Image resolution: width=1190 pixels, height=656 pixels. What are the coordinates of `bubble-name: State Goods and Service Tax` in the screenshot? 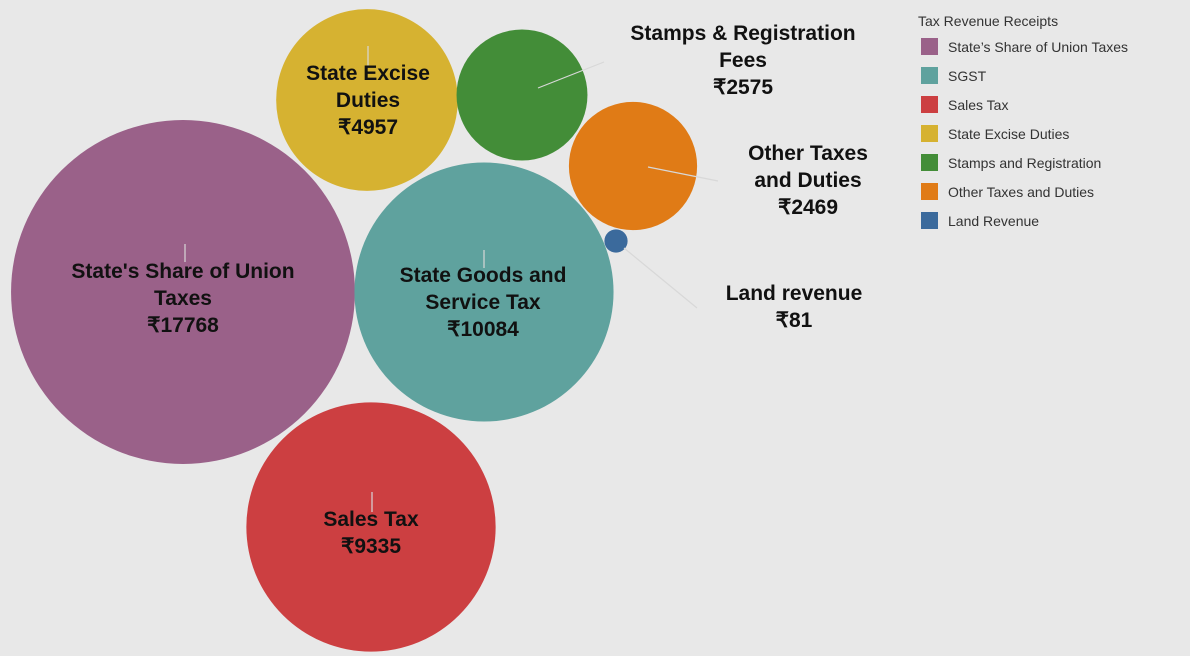 It's located at (483, 289).